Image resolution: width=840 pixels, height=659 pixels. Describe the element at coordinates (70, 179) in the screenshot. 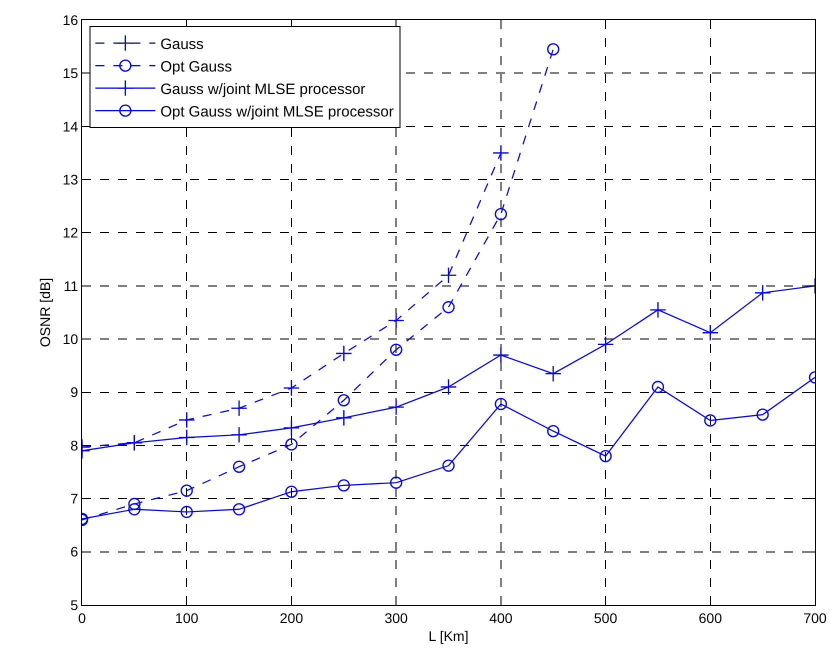

I see `y-tick-label: 13` at that location.